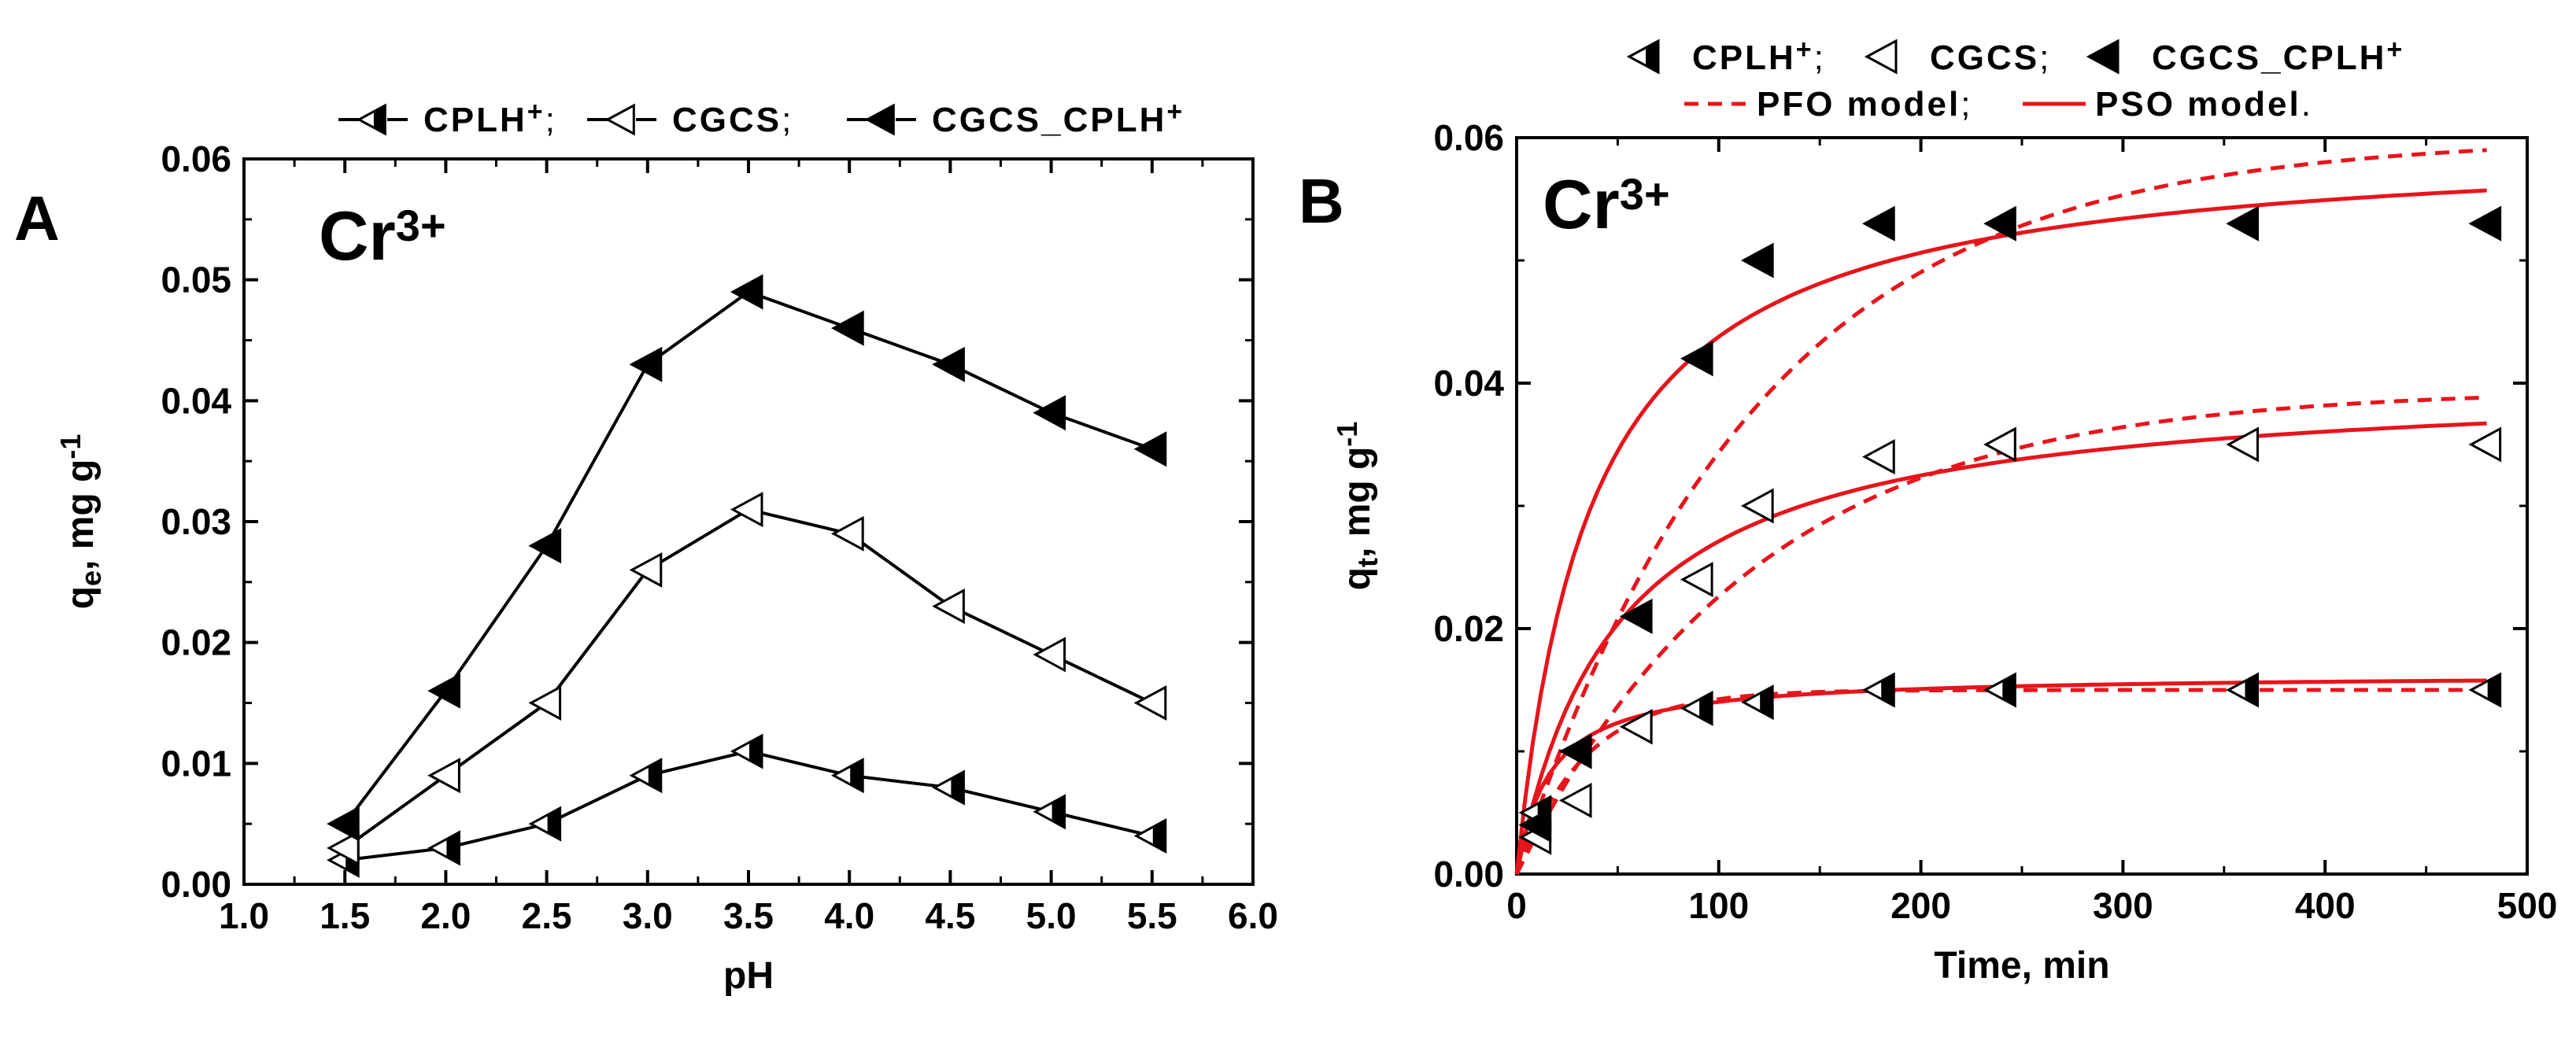 This screenshot has height=1044, width=2576. I want to click on ion-annotation: Cr3+, so click(382, 236).